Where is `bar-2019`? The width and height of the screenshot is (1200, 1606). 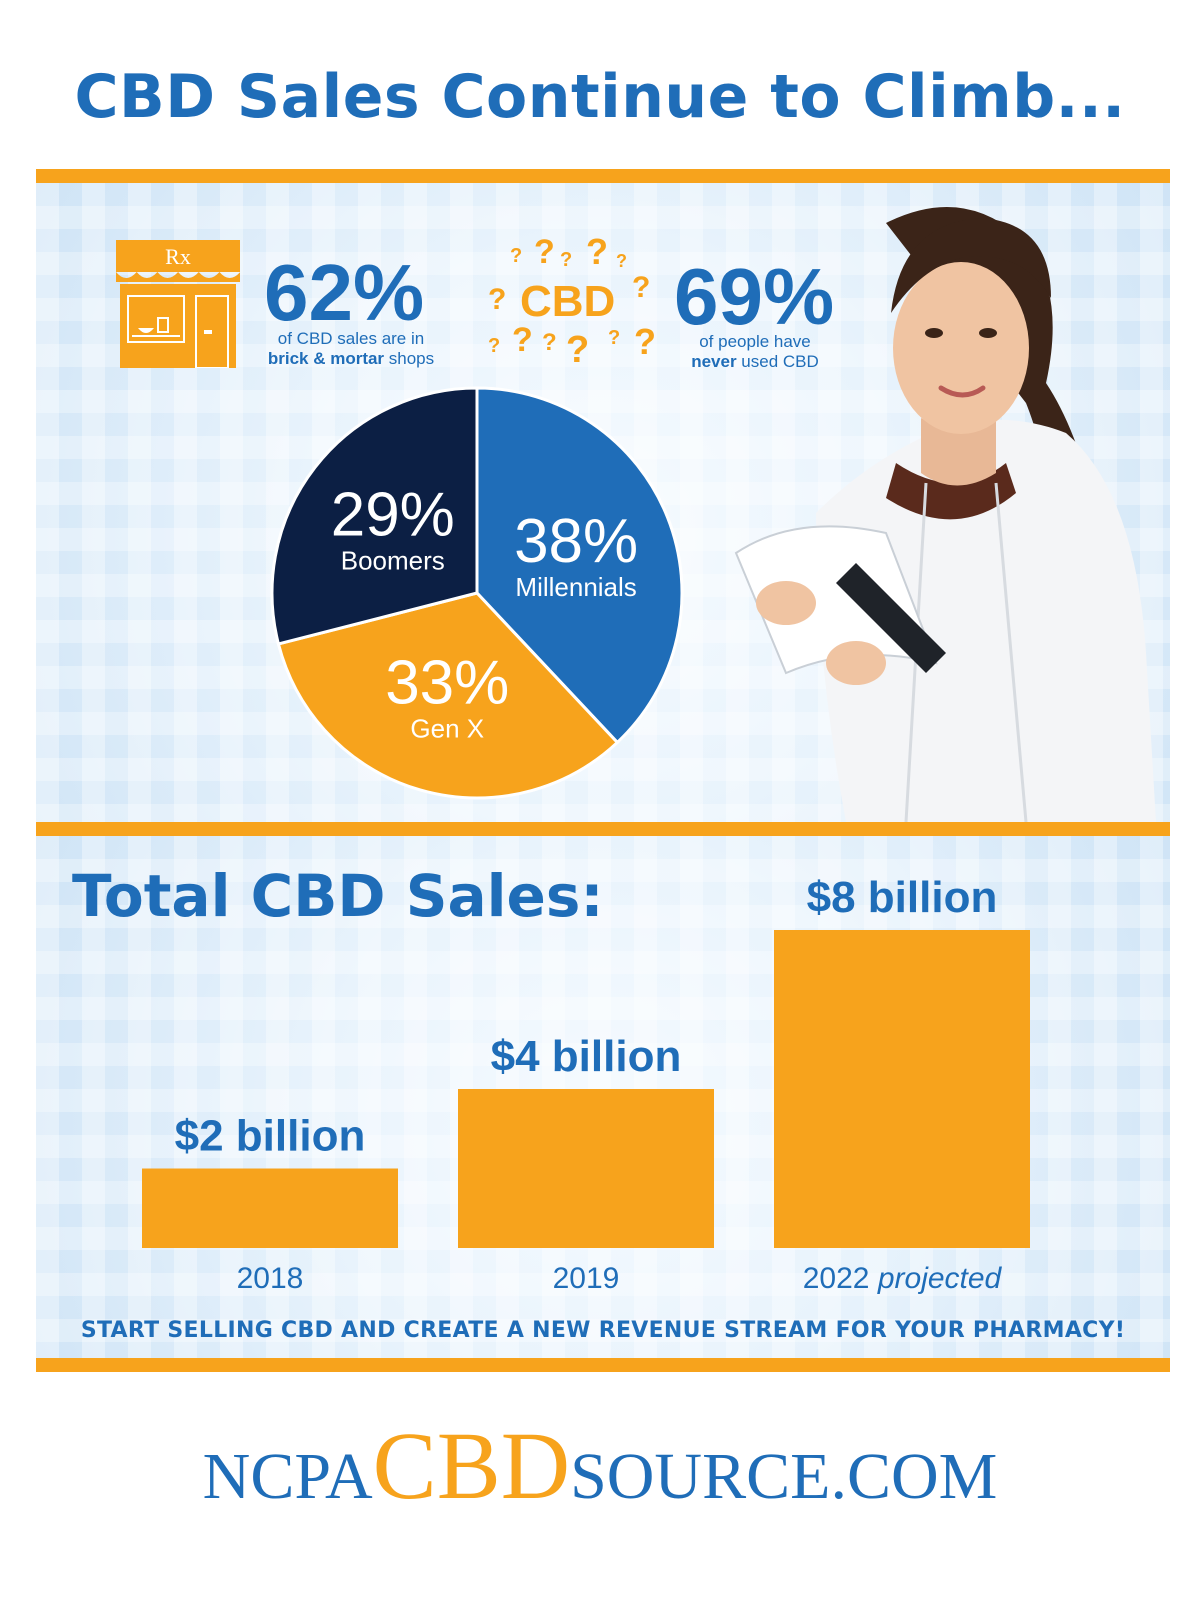
bar-2019 is located at coordinates (586, 1168).